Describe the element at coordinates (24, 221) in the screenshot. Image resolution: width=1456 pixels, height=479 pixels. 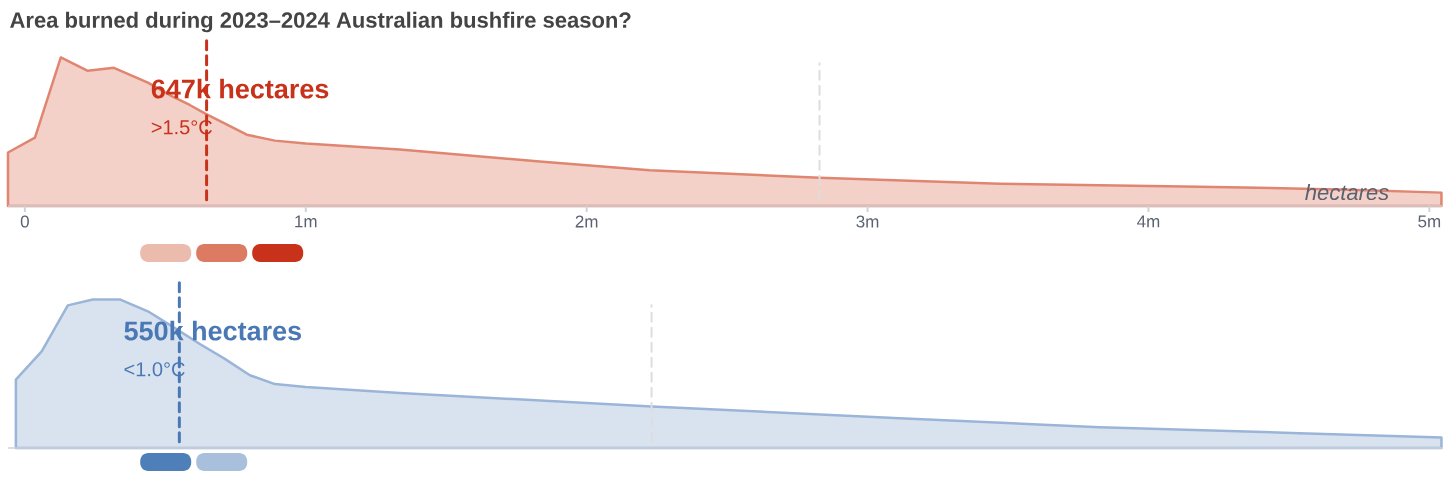
I see `x-tick-label: 0` at that location.